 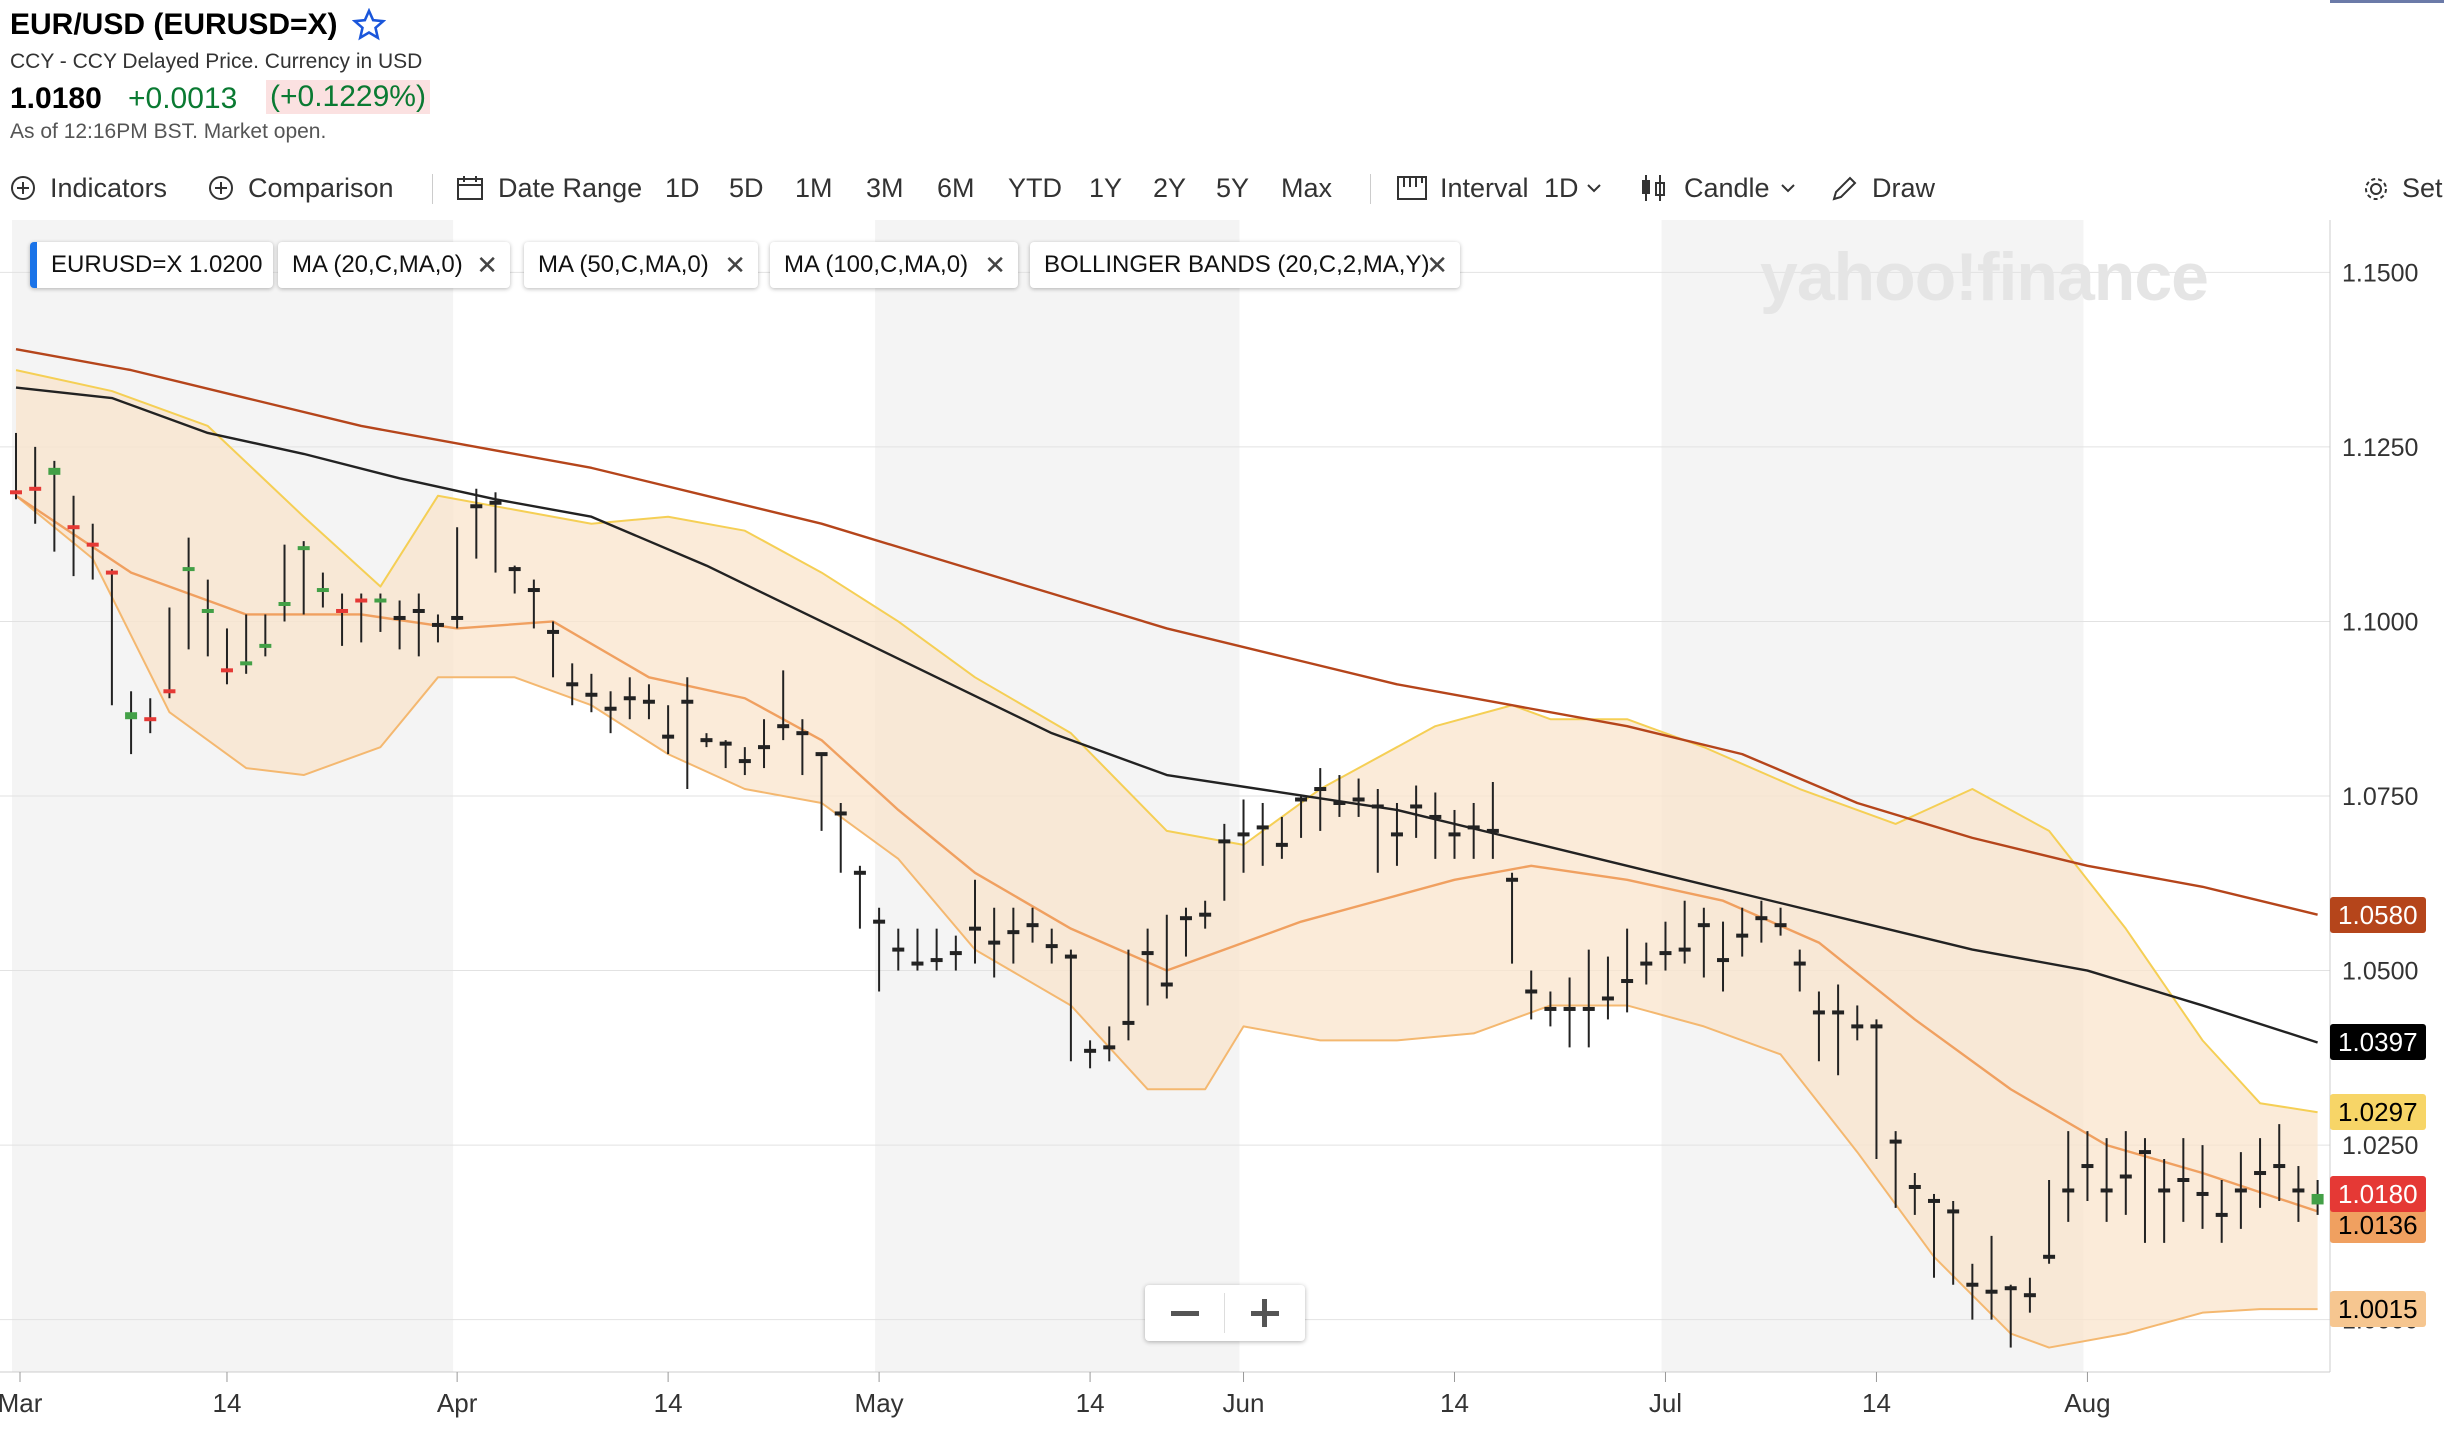 What do you see at coordinates (56, 98) in the screenshot?
I see `quote-price: 1.0180` at bounding box center [56, 98].